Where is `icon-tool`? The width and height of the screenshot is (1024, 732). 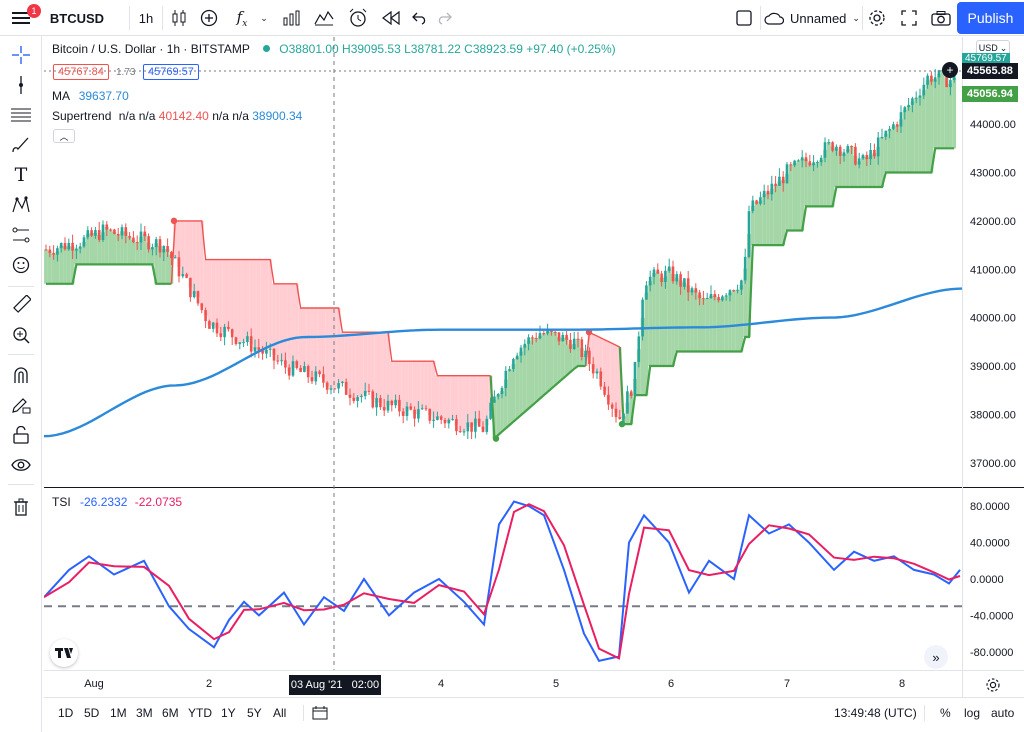 icon-tool is located at coordinates (21, 265).